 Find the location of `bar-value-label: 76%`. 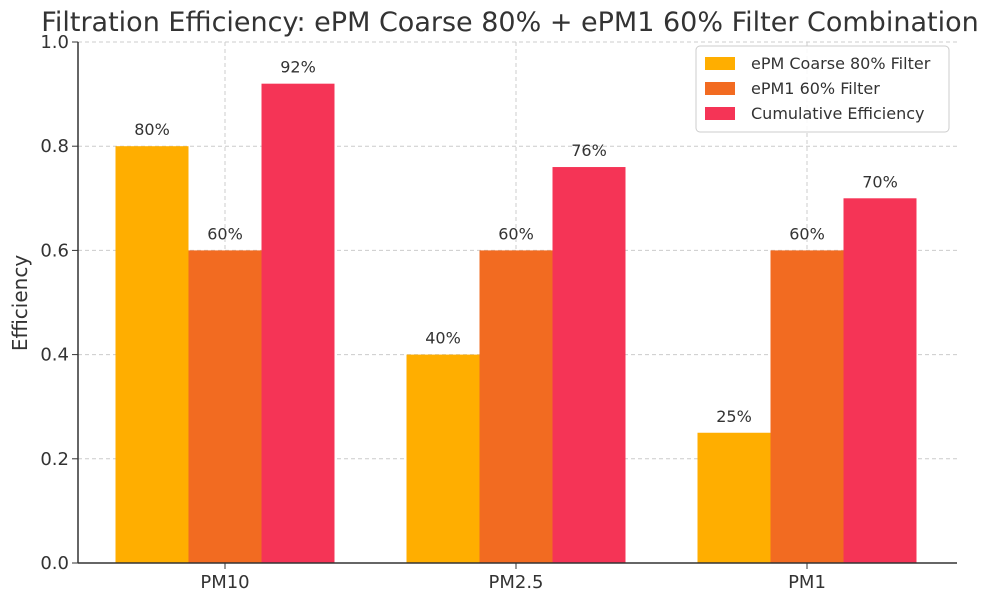

bar-value-label: 76% is located at coordinates (589, 150).